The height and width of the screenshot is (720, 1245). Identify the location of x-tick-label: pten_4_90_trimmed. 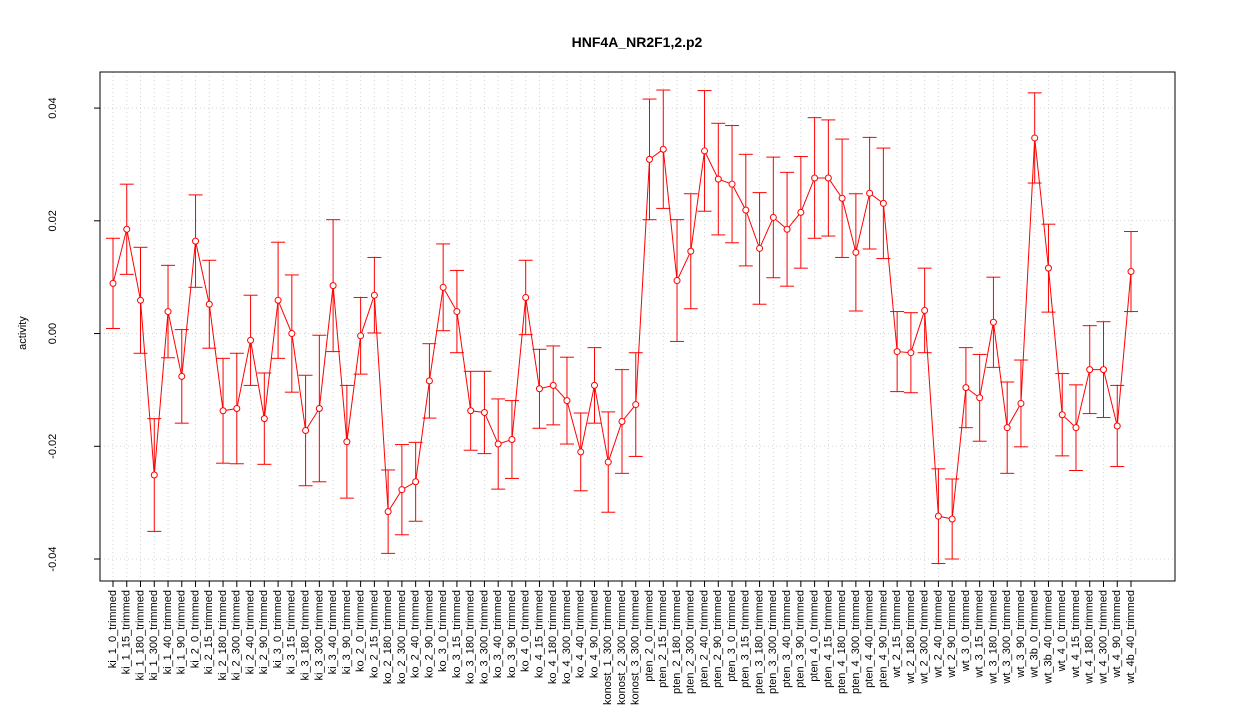
(883, 639).